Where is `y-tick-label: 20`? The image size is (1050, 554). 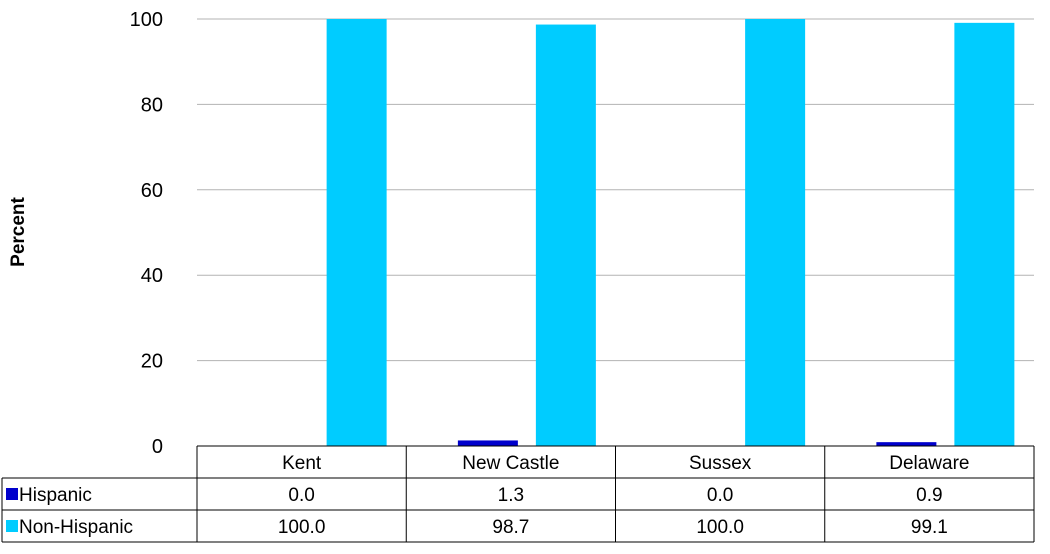
y-tick-label: 20 is located at coordinates (152, 362).